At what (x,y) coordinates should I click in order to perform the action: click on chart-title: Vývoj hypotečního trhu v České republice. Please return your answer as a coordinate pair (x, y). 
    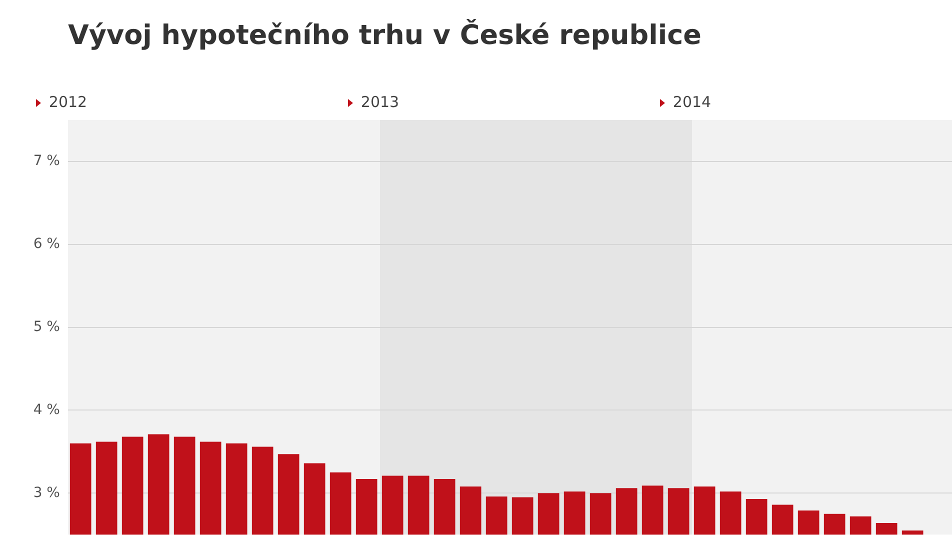
    Looking at the image, I should click on (385, 35).